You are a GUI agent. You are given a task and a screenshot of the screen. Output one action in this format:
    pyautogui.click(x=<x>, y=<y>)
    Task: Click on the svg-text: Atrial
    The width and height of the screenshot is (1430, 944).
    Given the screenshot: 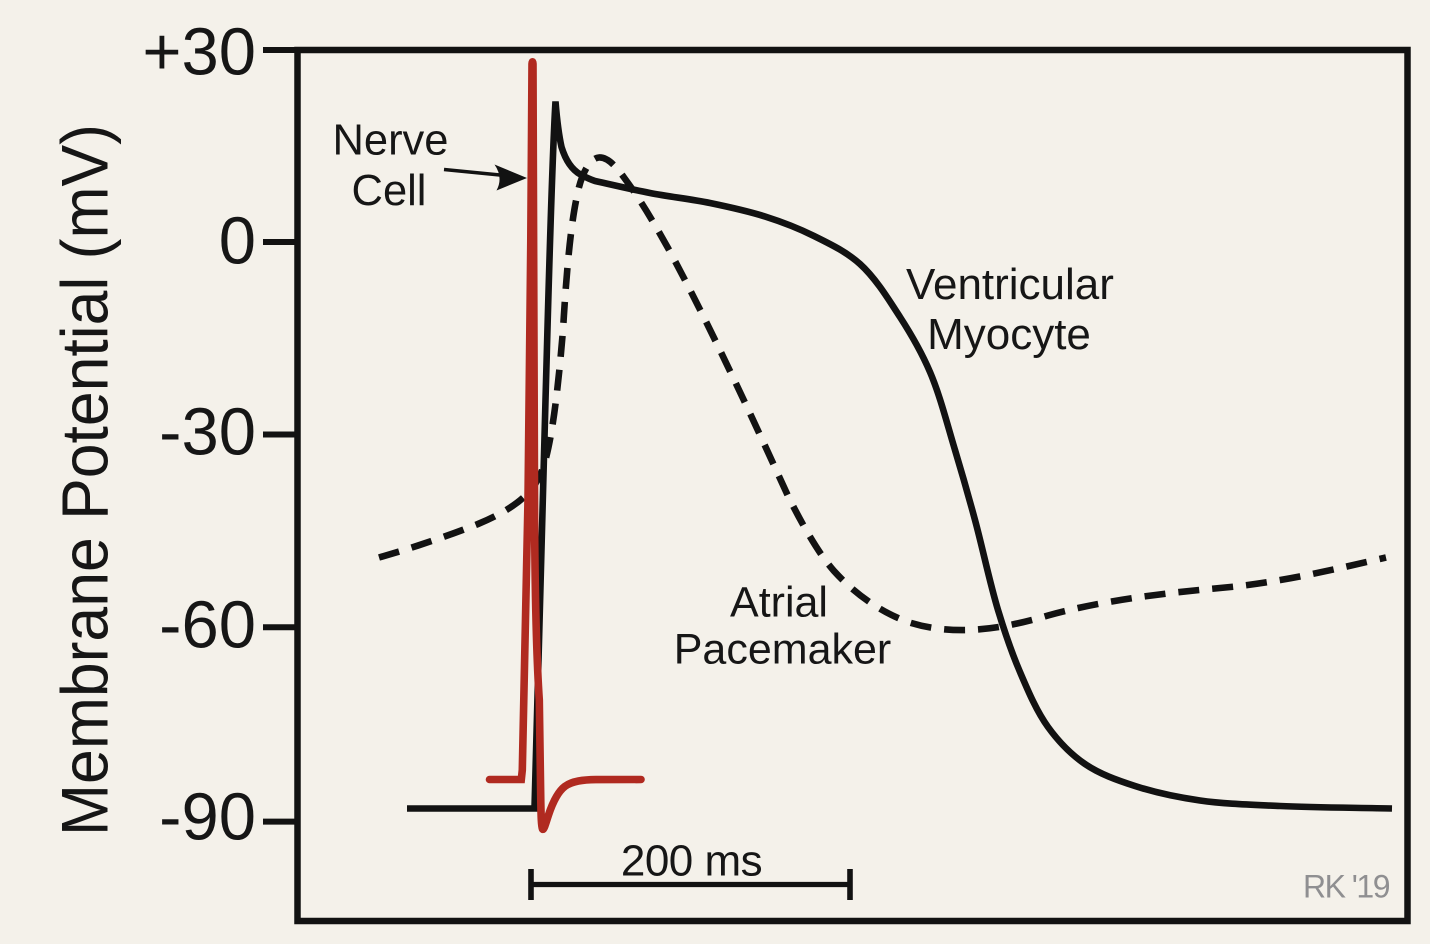 What is the action you would take?
    pyautogui.click(x=779, y=603)
    